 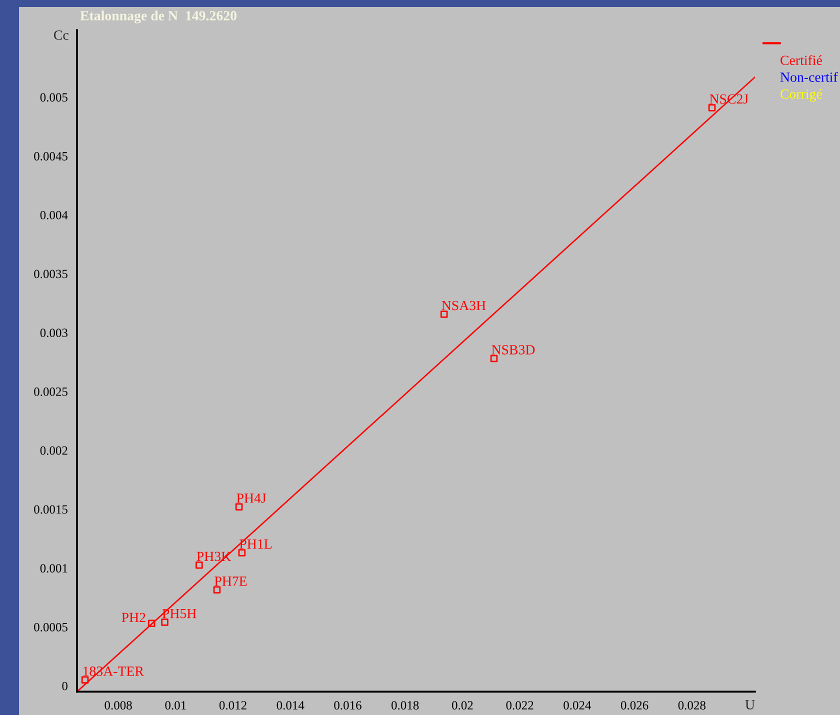 What do you see at coordinates (251, 498) in the screenshot?
I see `annotation: PH4J` at bounding box center [251, 498].